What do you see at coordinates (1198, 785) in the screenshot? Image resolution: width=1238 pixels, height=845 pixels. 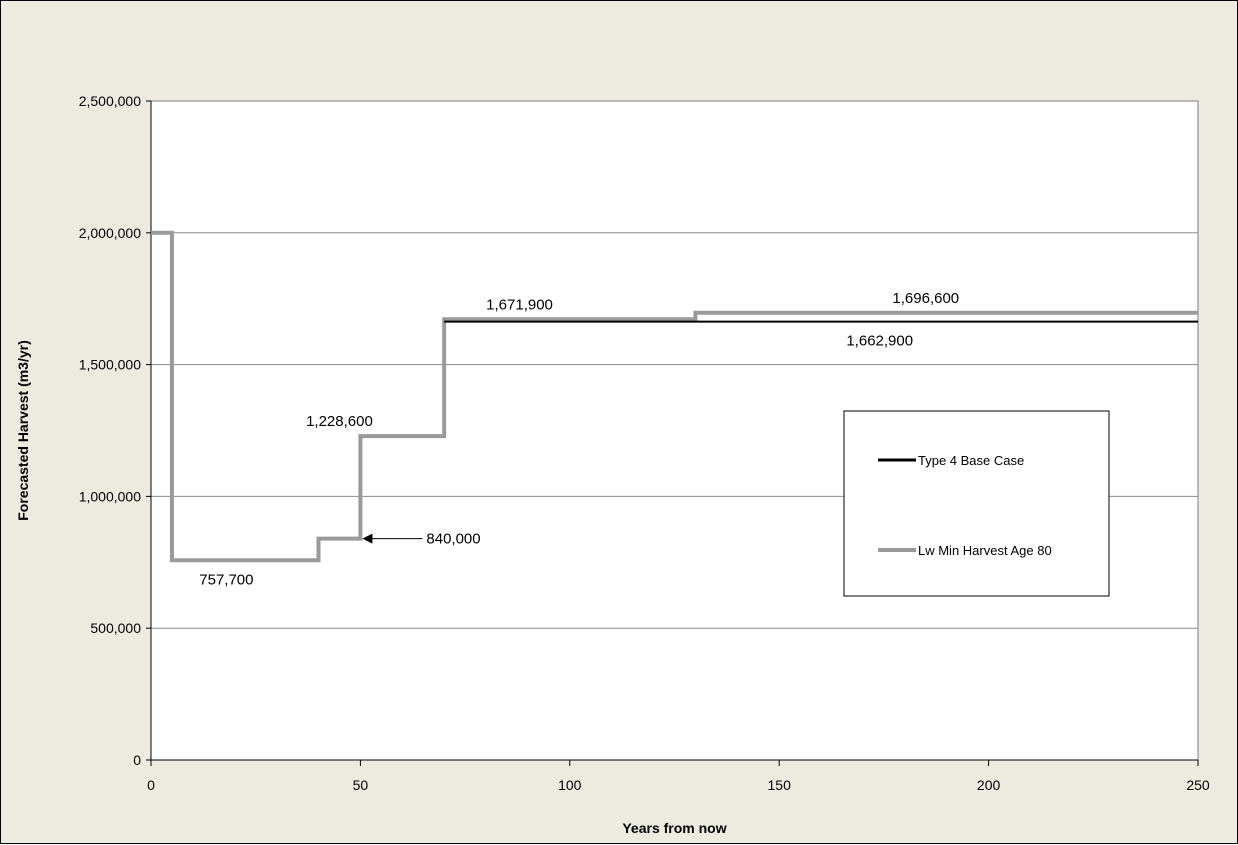 I see `x-tick-label: 250` at bounding box center [1198, 785].